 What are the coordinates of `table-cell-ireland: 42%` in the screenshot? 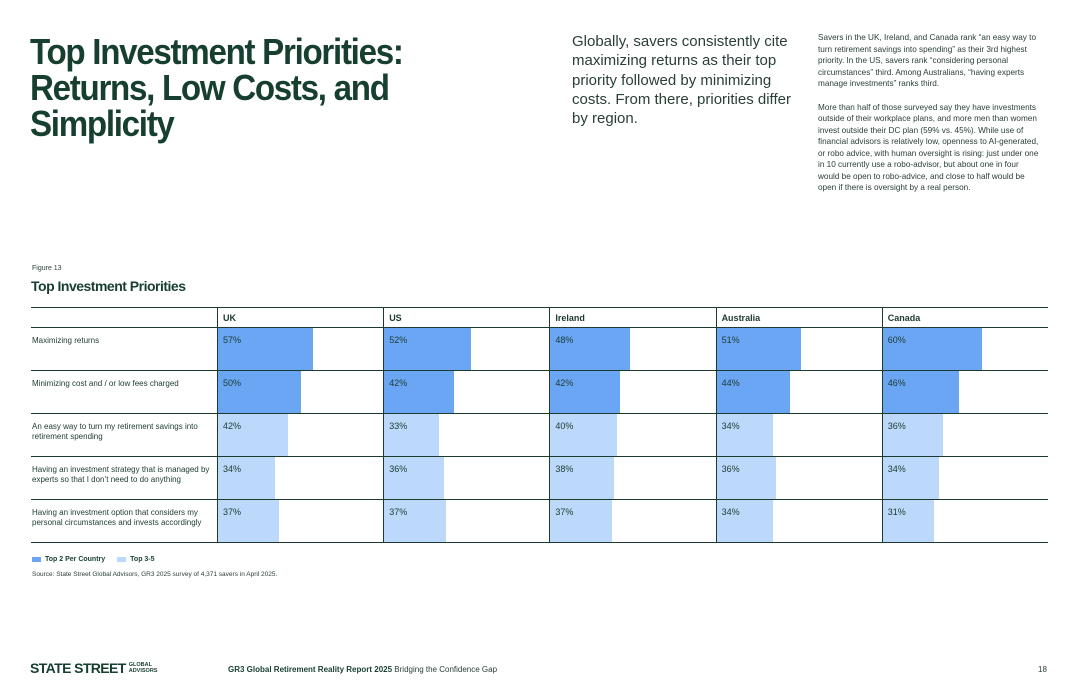 It's located at (632, 392).